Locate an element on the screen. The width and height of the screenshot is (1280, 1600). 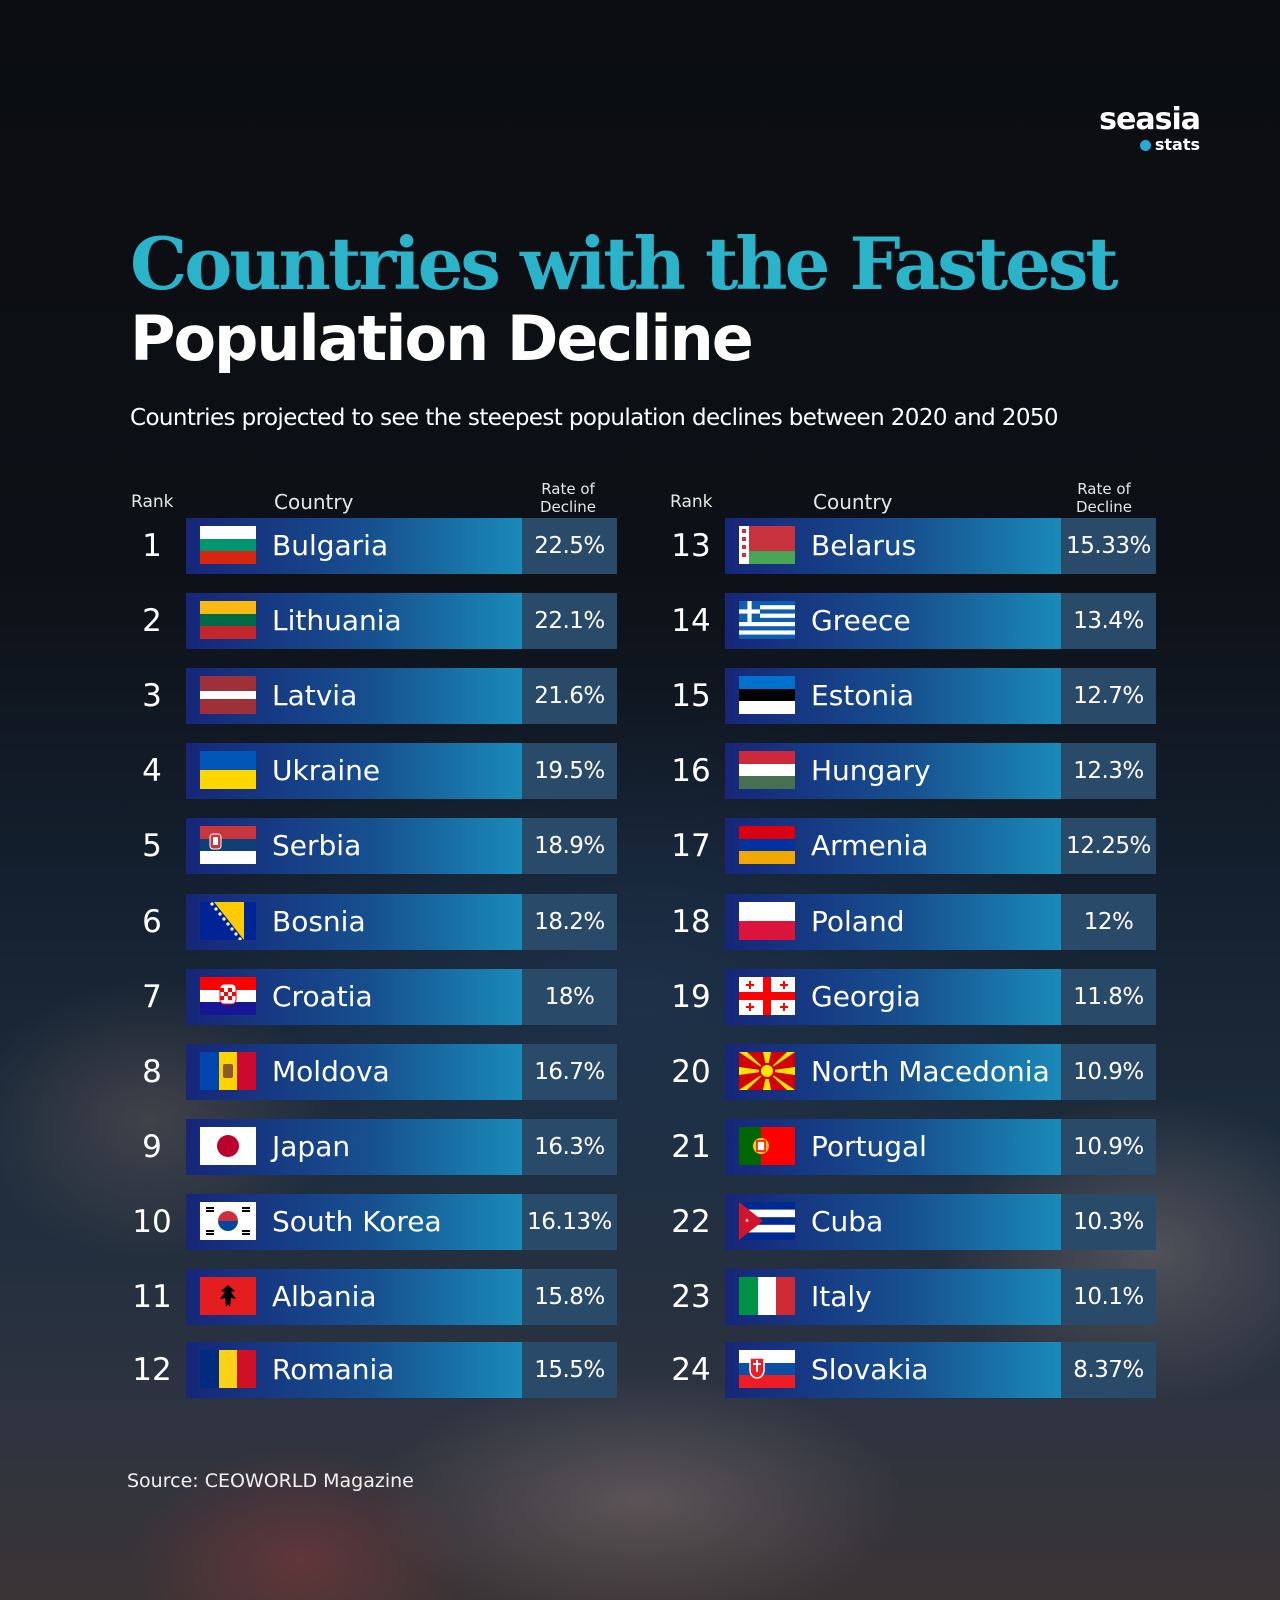
country-name: Bosnia is located at coordinates (319, 921).